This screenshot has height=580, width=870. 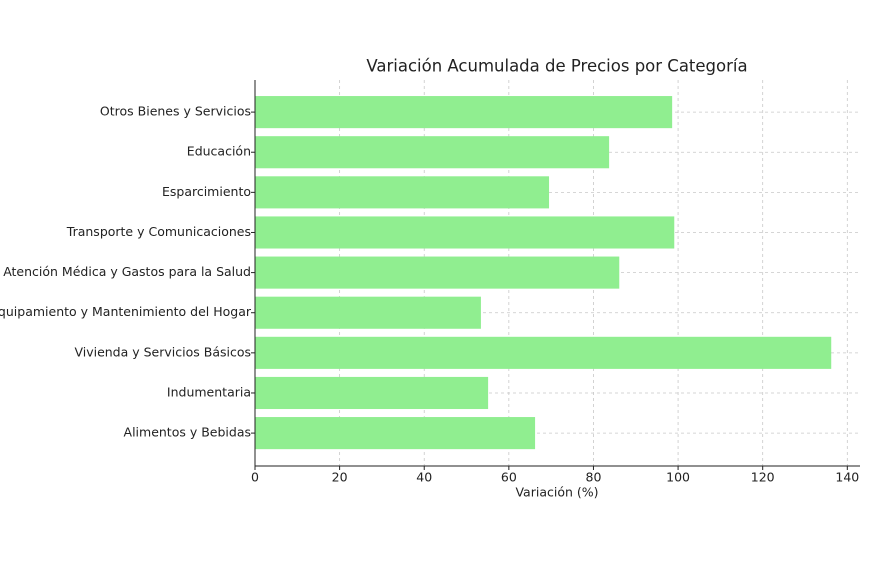 What do you see at coordinates (127, 271) in the screenshot?
I see `y-tick-label: Atención Médica y Gastos para la Salud` at bounding box center [127, 271].